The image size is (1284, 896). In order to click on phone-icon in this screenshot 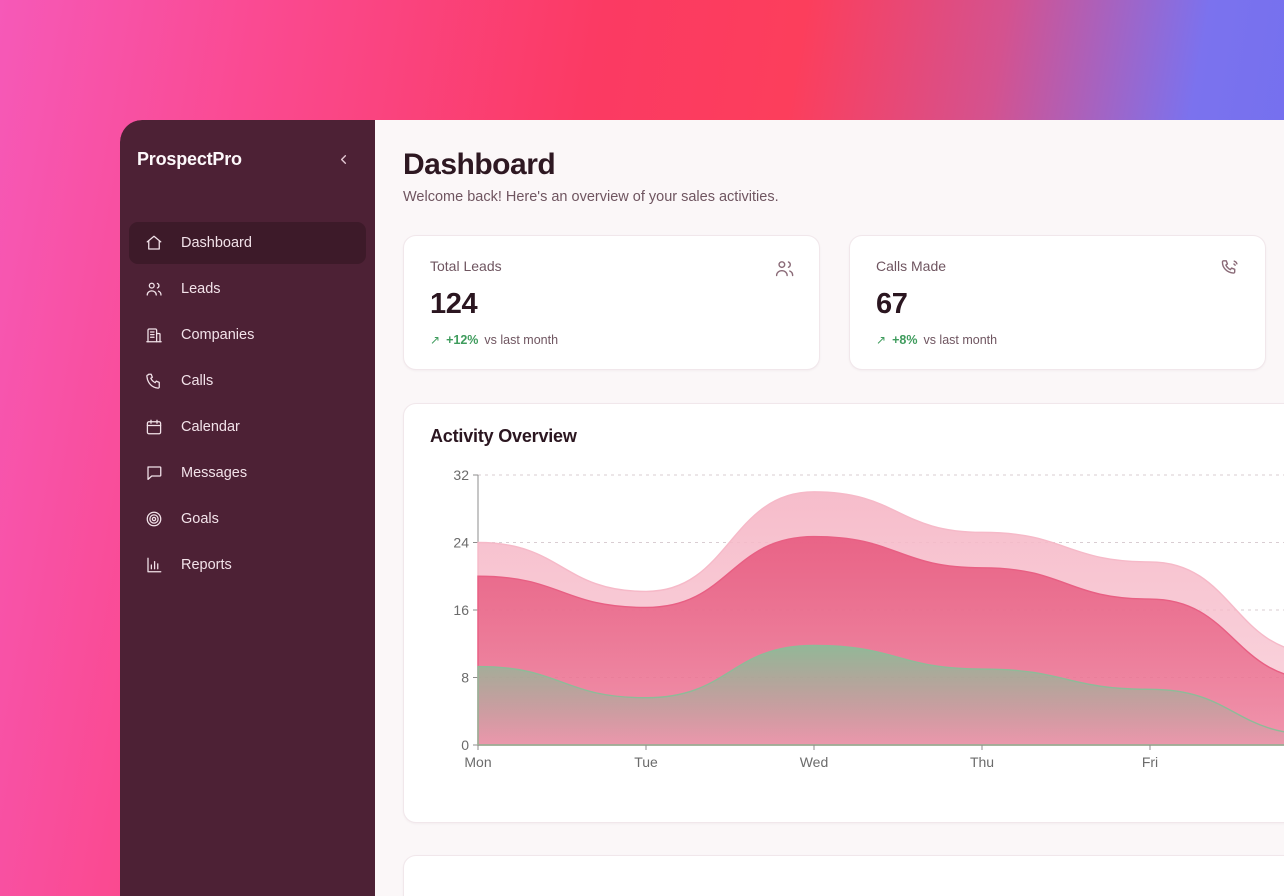, I will do `click(154, 381)`.